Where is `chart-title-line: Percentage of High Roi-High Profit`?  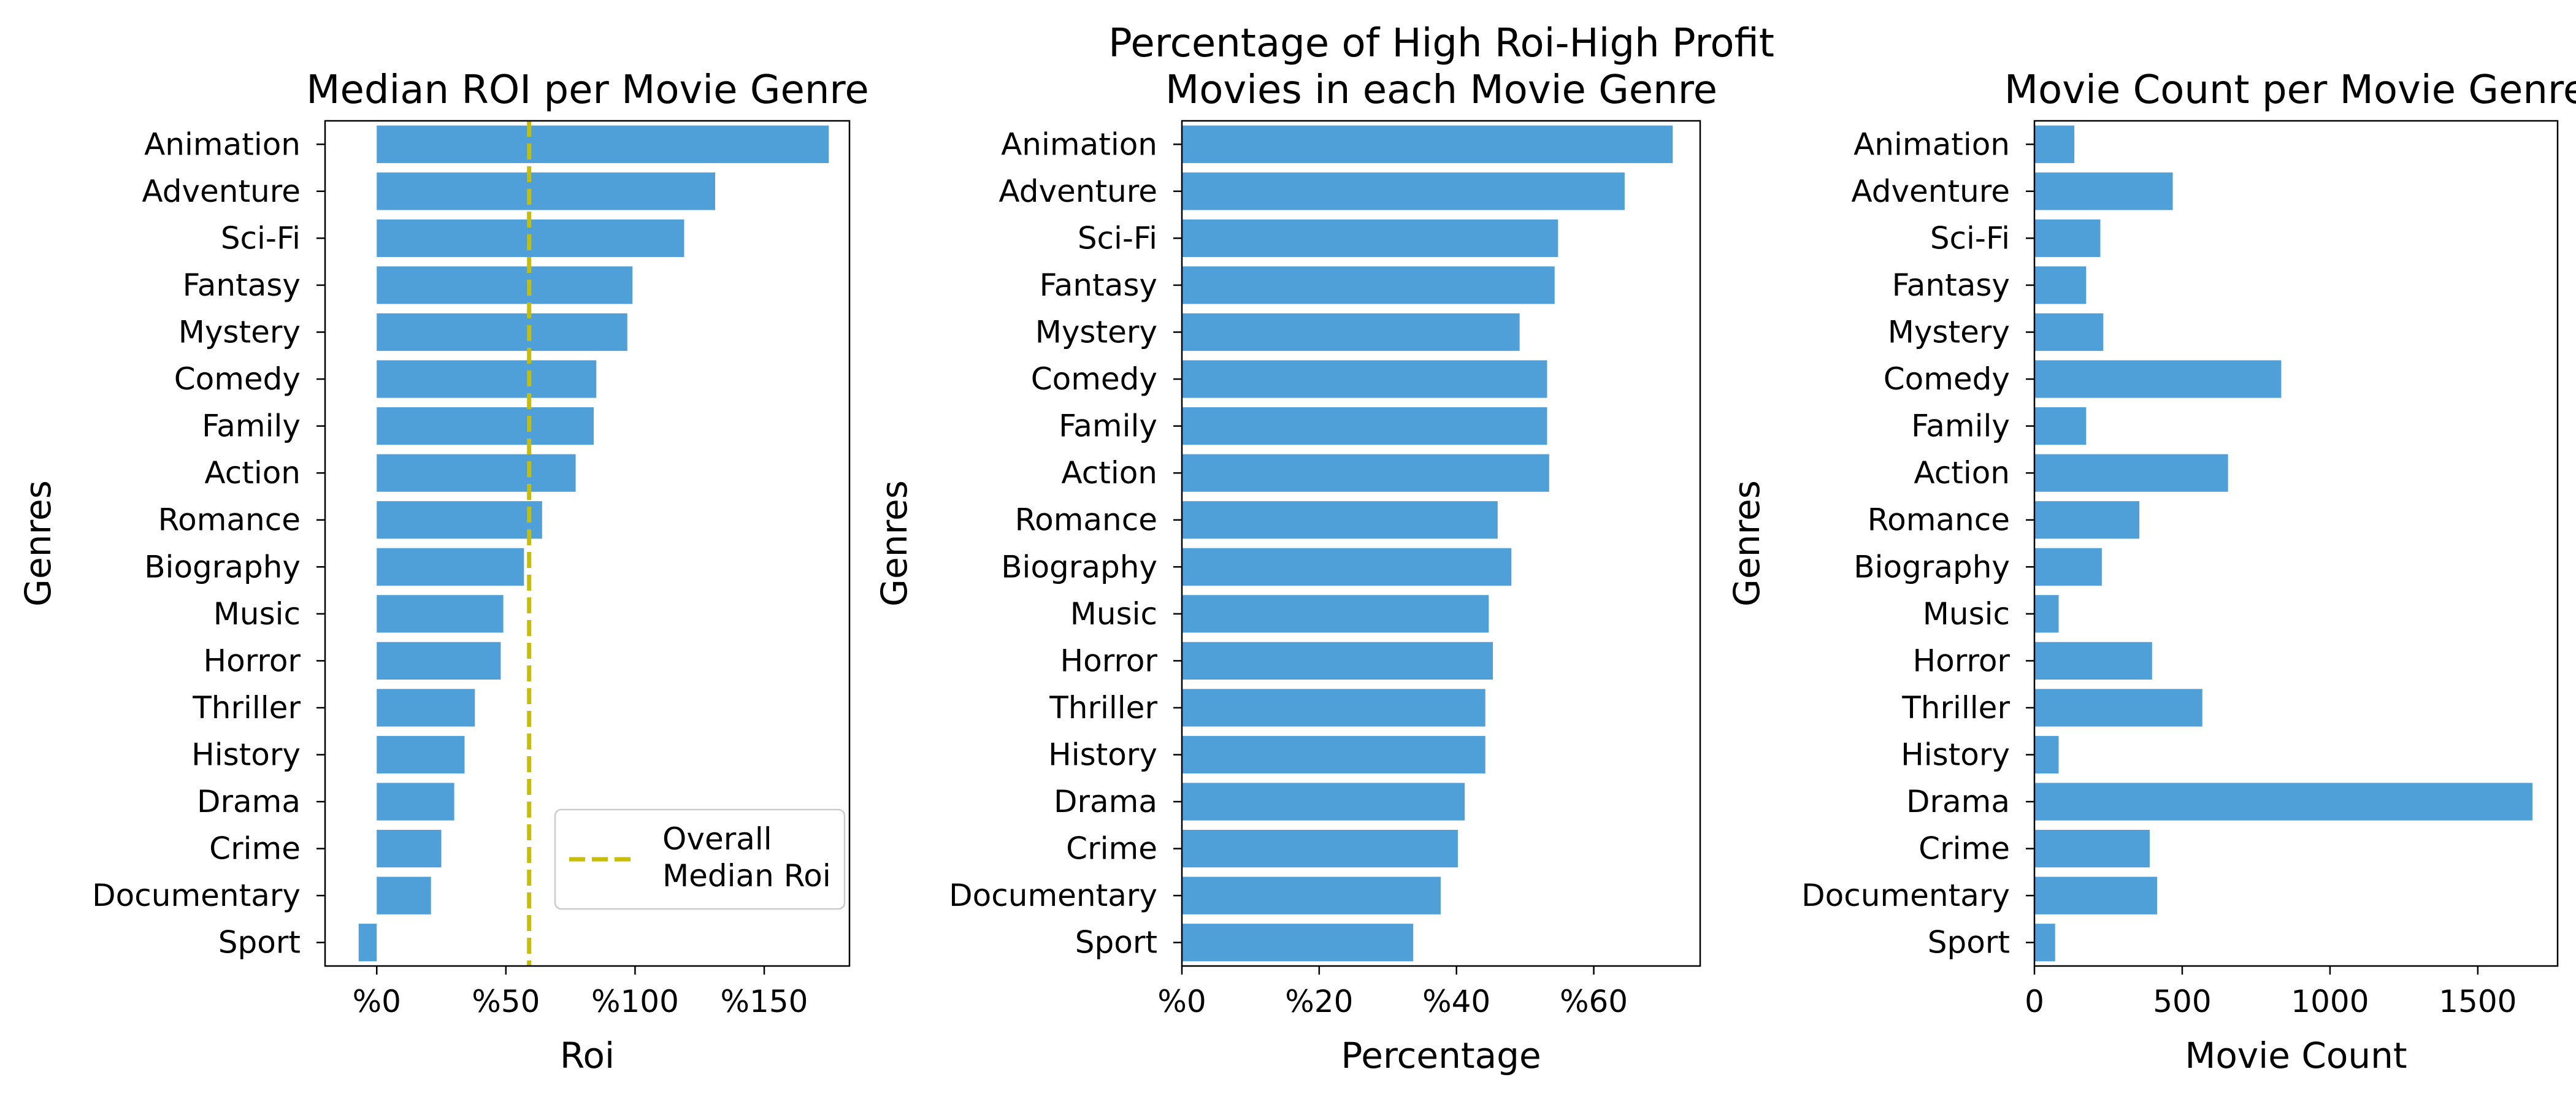
chart-title-line: Percentage of High Roi-High Profit is located at coordinates (1441, 43).